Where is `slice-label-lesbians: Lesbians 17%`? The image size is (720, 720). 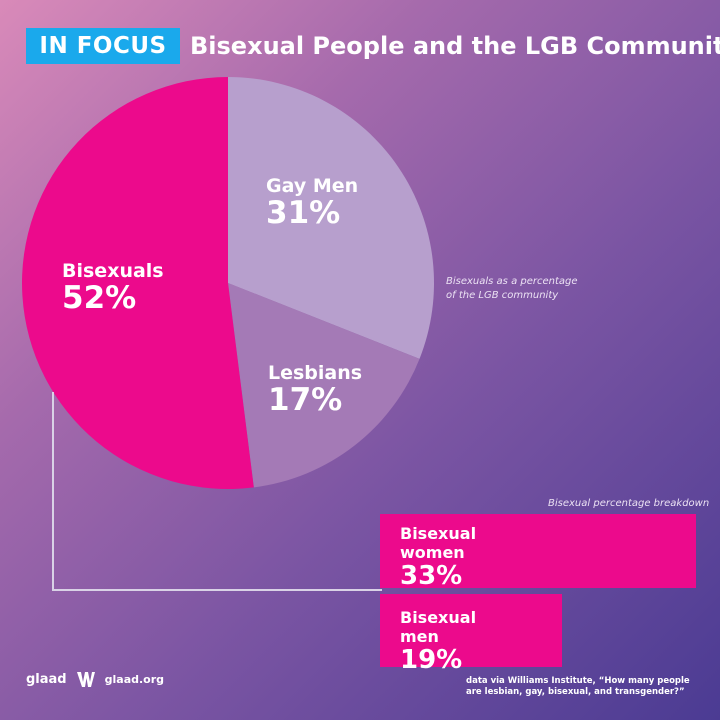 slice-label-lesbians: Lesbians 17% is located at coordinates (315, 389).